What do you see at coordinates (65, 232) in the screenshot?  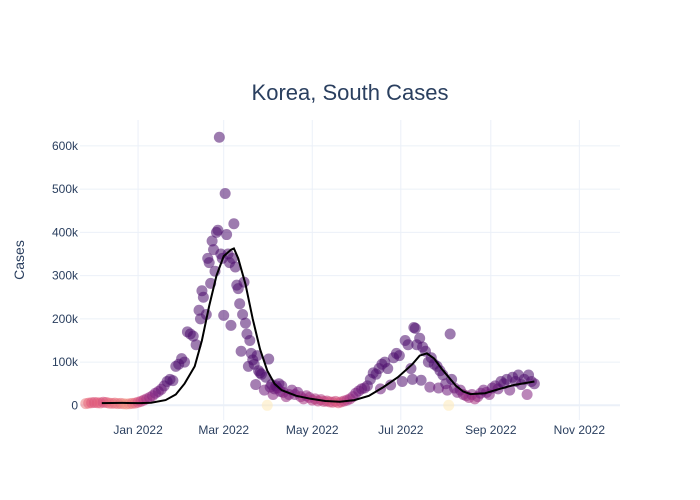 I see `y-tick-label: 400k` at bounding box center [65, 232].